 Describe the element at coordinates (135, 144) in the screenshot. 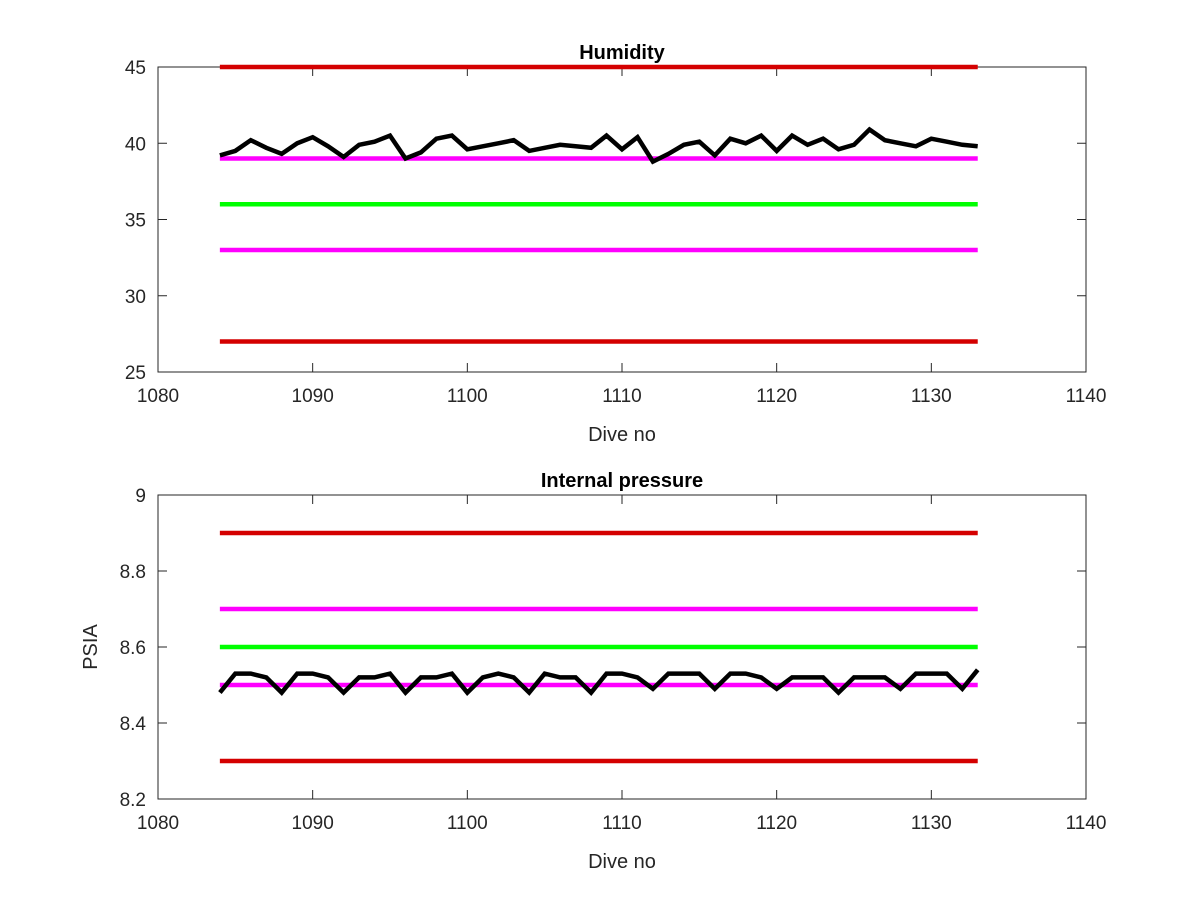

I see `y-tick-label: 40` at that location.